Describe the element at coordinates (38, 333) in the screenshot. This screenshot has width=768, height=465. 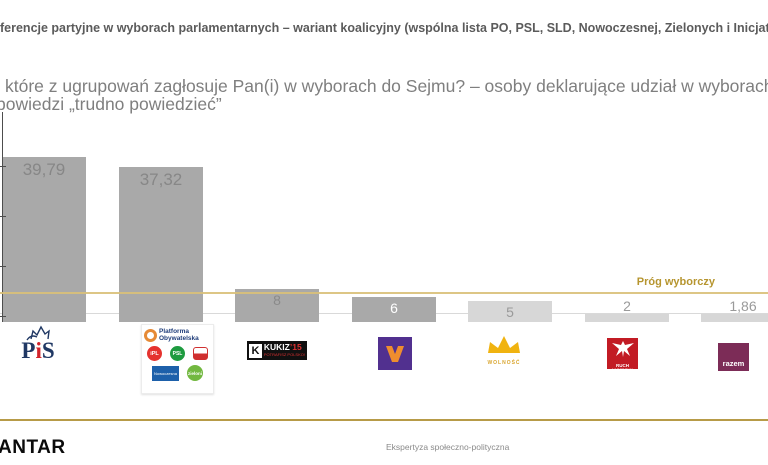
I see `pis-eagle-crown-icon` at that location.